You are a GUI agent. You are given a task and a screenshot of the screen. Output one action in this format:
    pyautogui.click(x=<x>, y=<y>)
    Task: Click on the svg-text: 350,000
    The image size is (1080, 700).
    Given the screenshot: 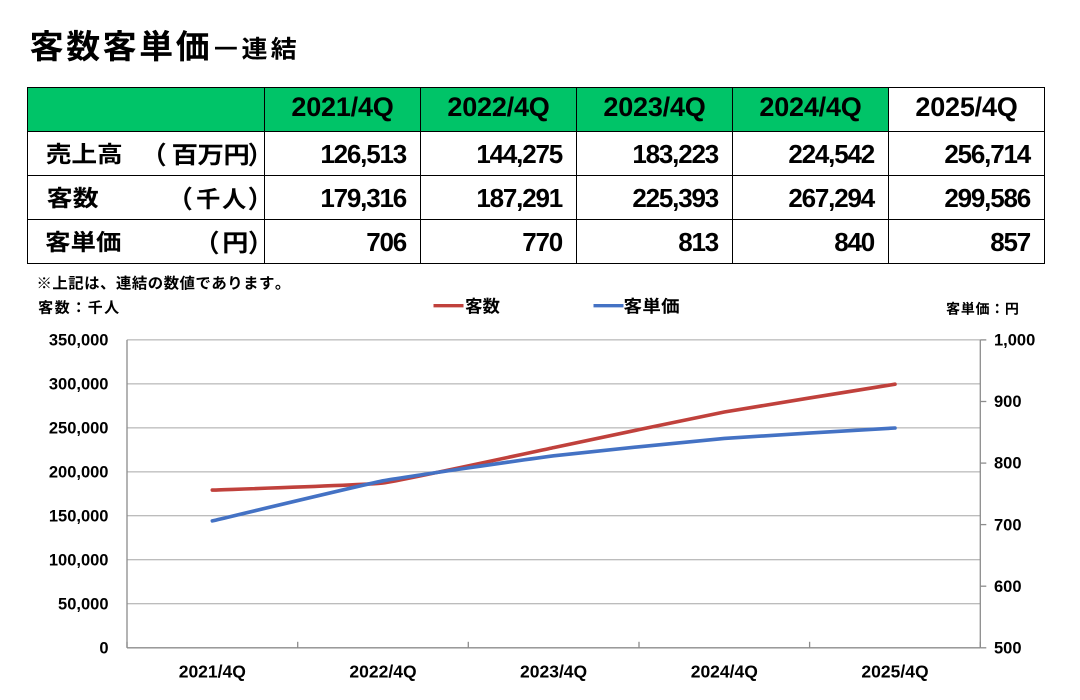 What is the action you would take?
    pyautogui.click(x=79, y=341)
    